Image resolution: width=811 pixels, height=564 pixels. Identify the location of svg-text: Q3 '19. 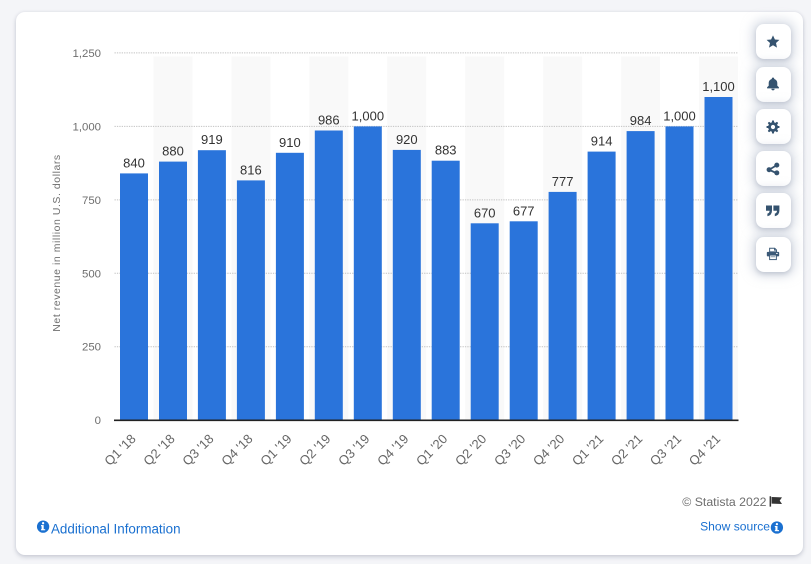
(353, 449).